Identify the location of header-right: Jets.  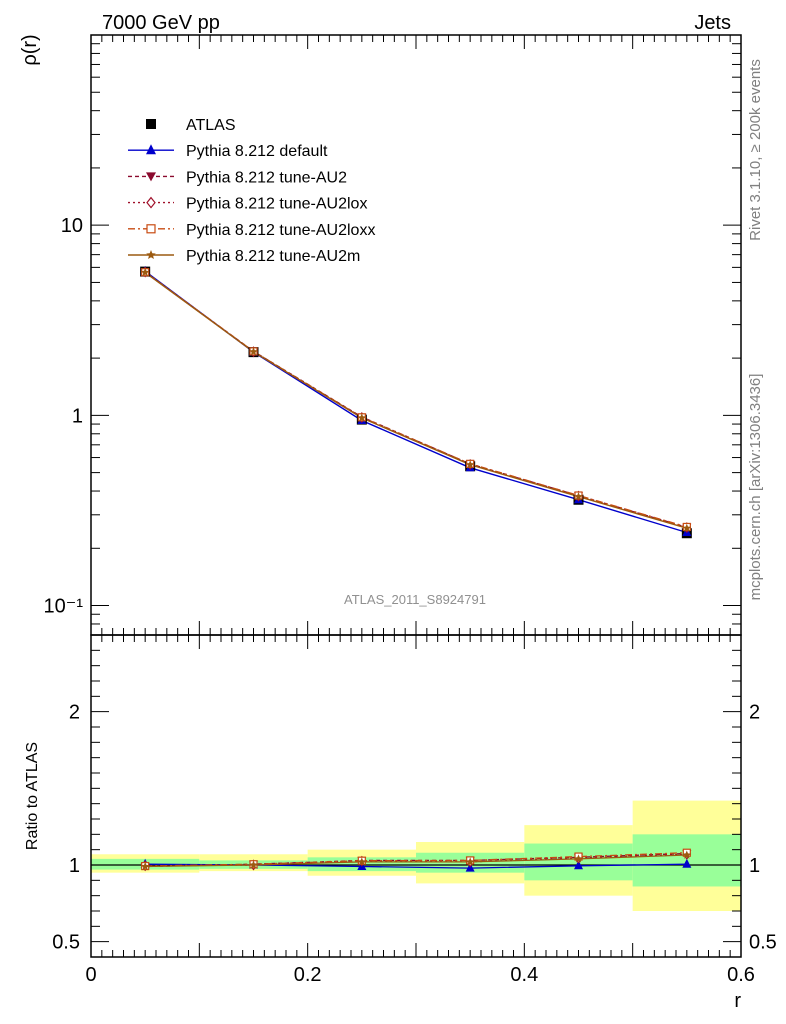
(712, 23).